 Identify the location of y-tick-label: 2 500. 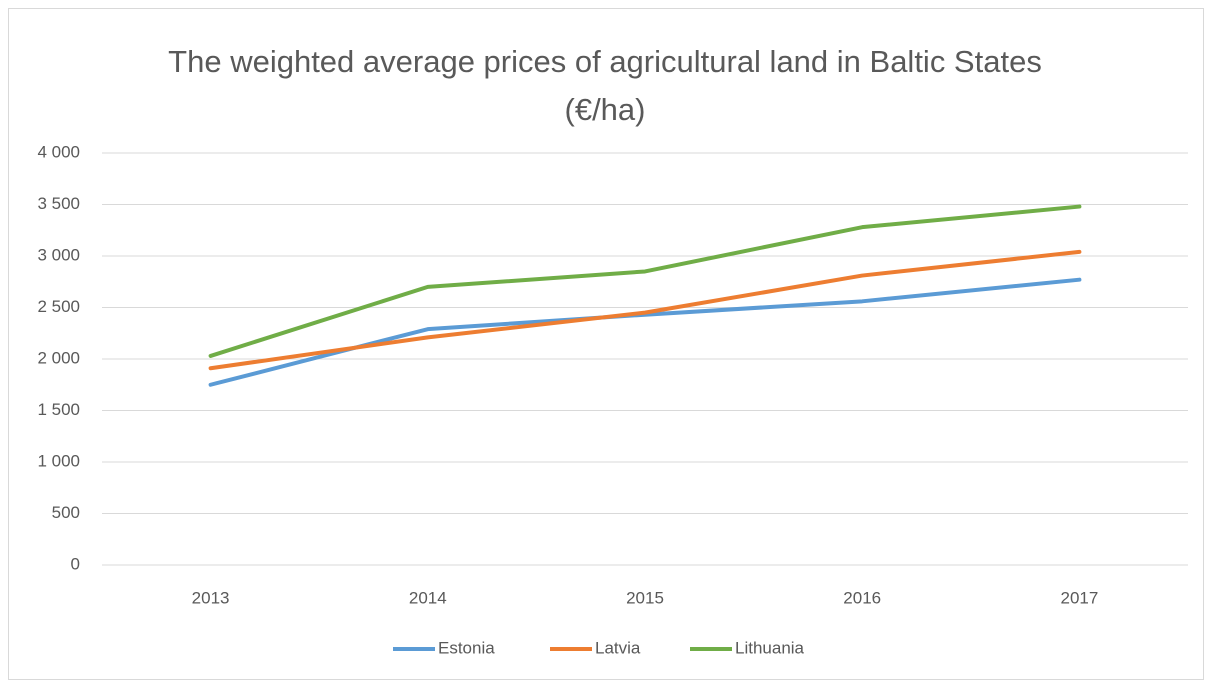
(58, 306).